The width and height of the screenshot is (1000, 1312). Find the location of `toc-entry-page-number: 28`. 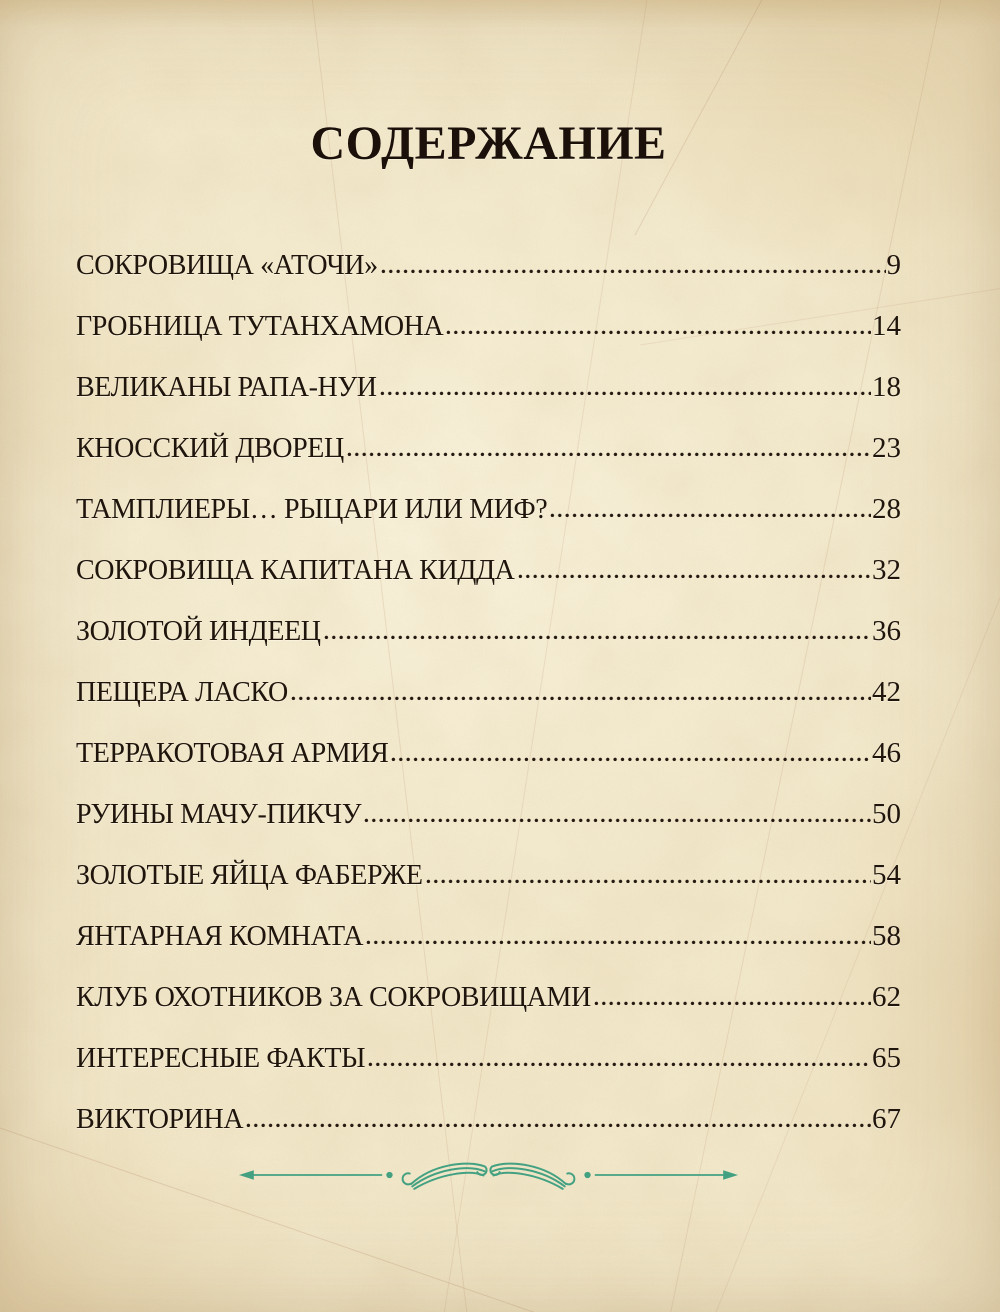

toc-entry-page-number: 28 is located at coordinates (886, 509).